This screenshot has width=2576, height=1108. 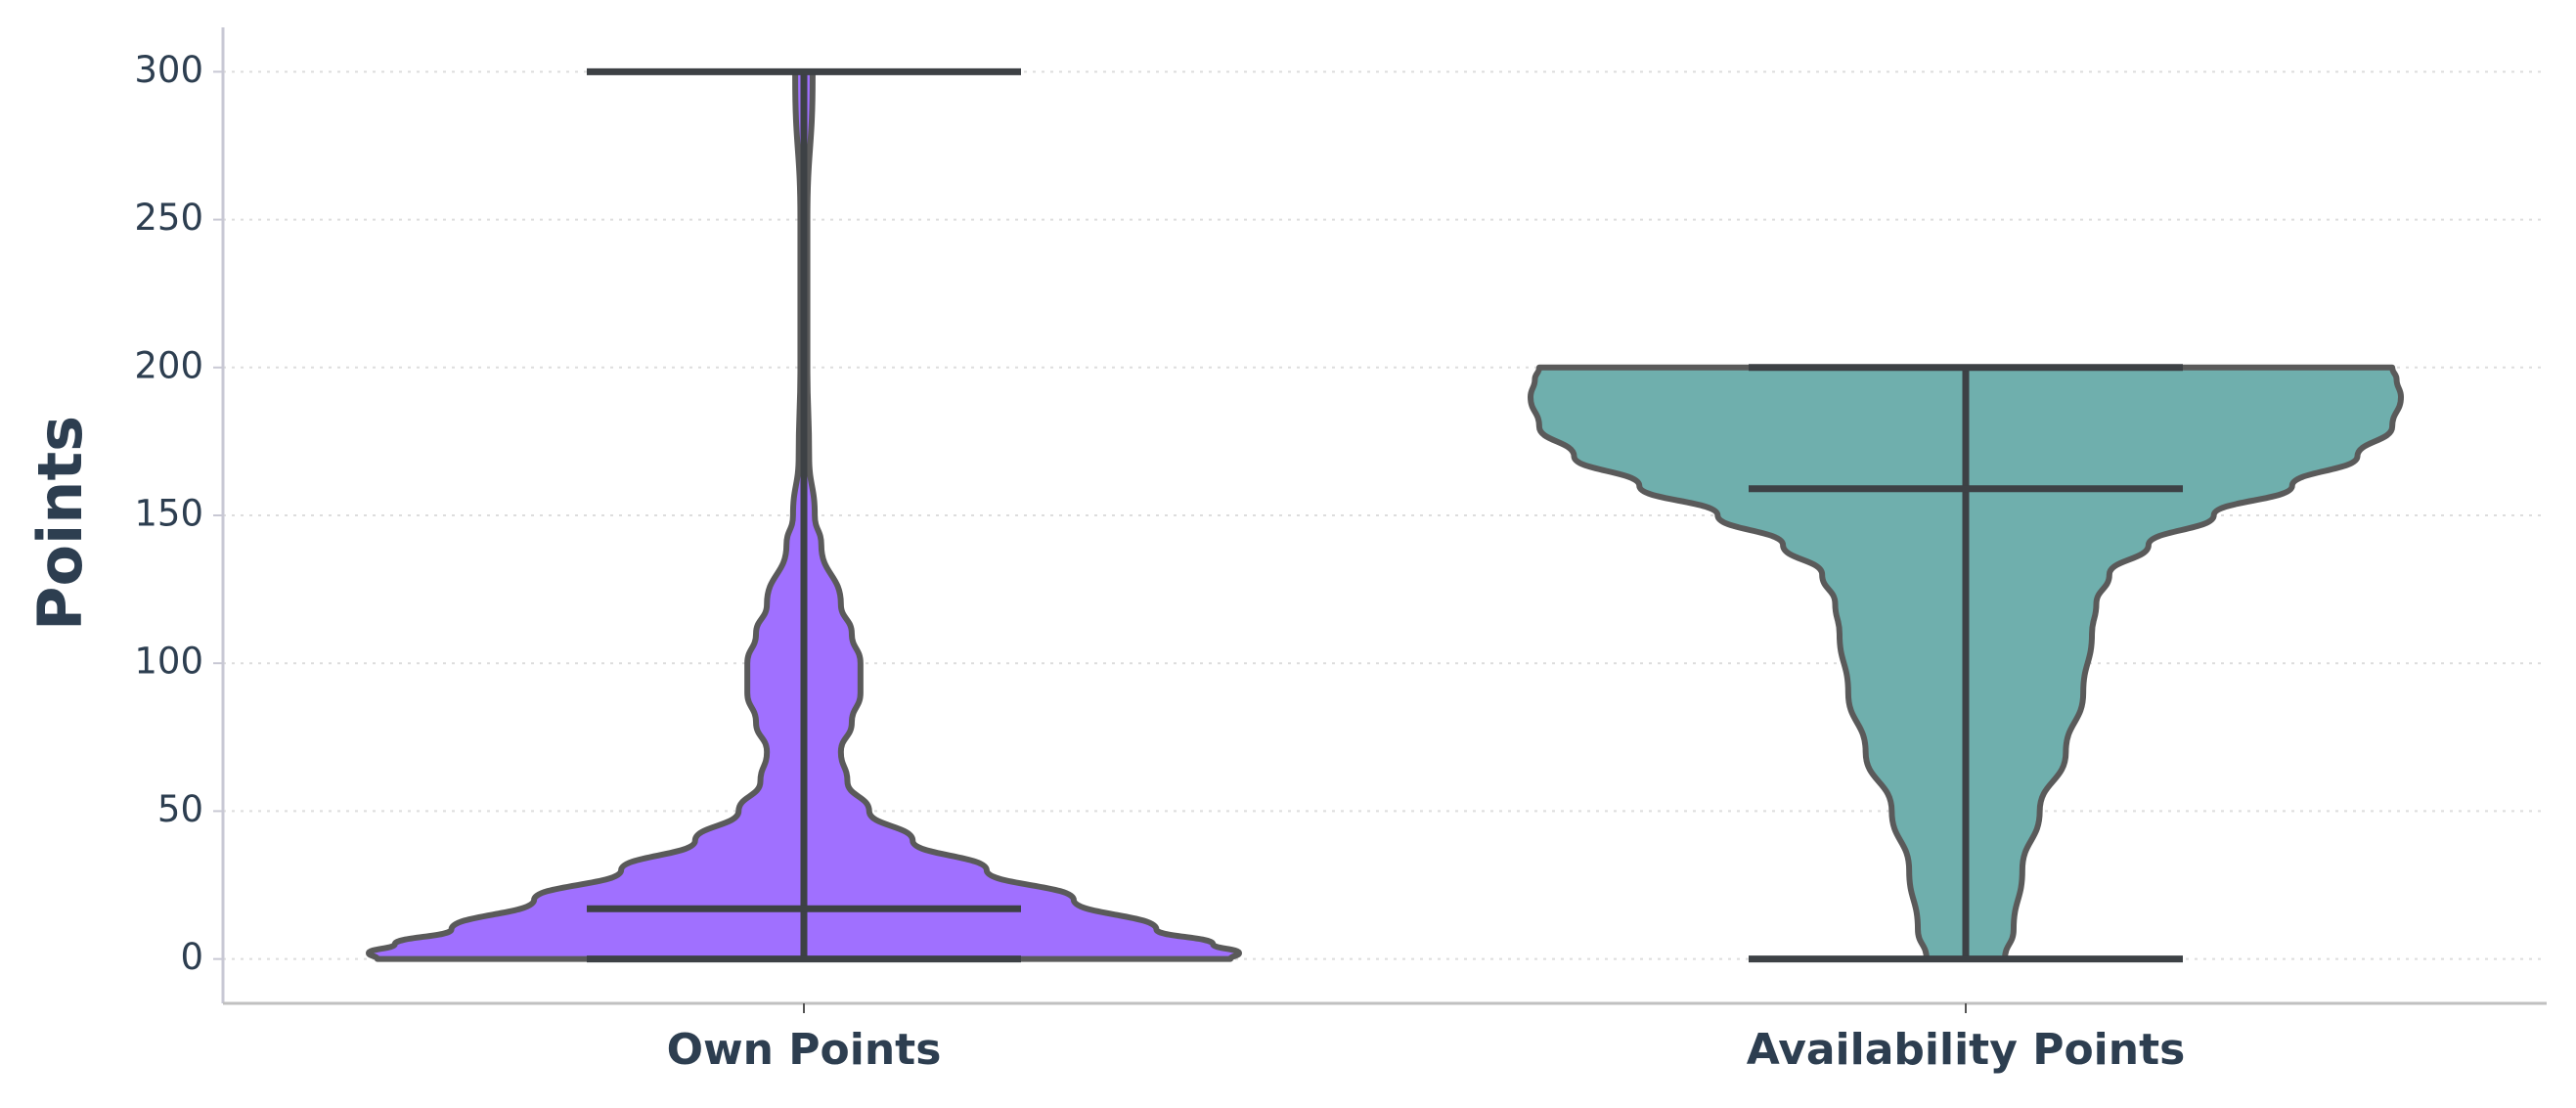 I want to click on y-tick-label: 100, so click(x=168, y=662).